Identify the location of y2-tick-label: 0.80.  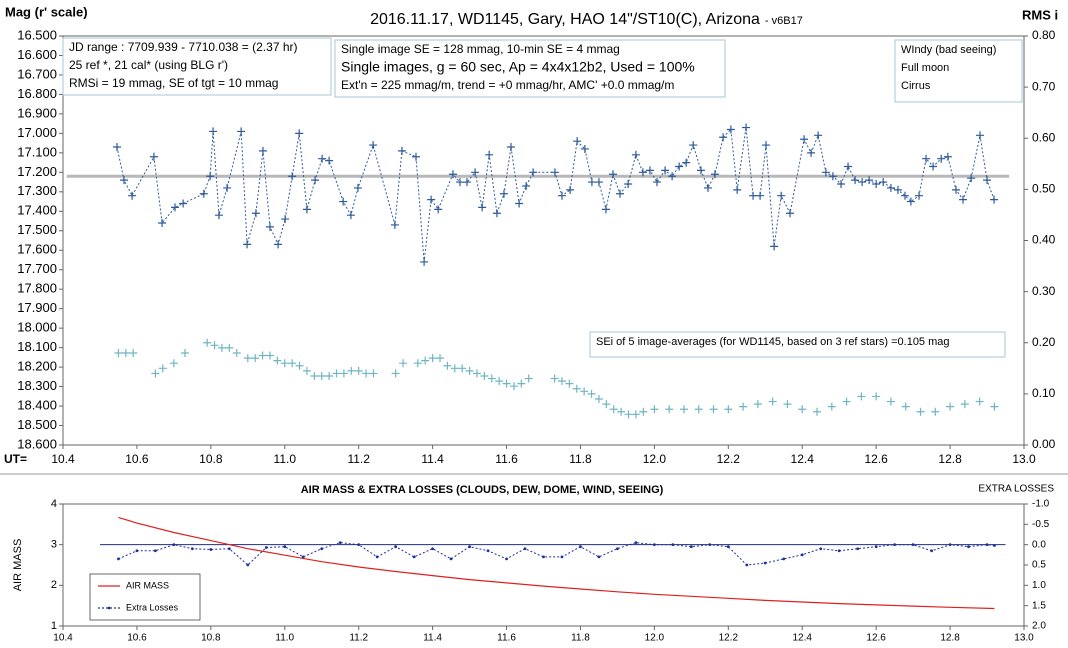
(1044, 35).